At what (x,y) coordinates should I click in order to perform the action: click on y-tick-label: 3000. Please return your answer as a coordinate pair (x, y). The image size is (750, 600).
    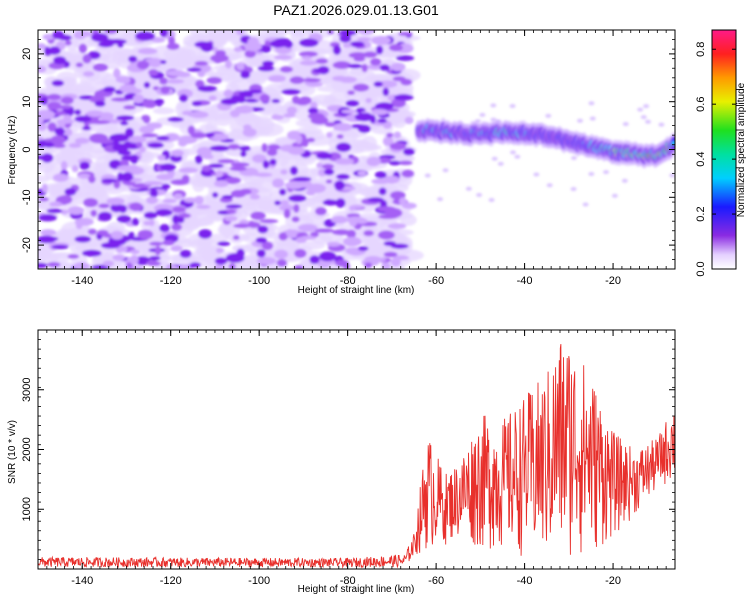
    Looking at the image, I should click on (27, 390).